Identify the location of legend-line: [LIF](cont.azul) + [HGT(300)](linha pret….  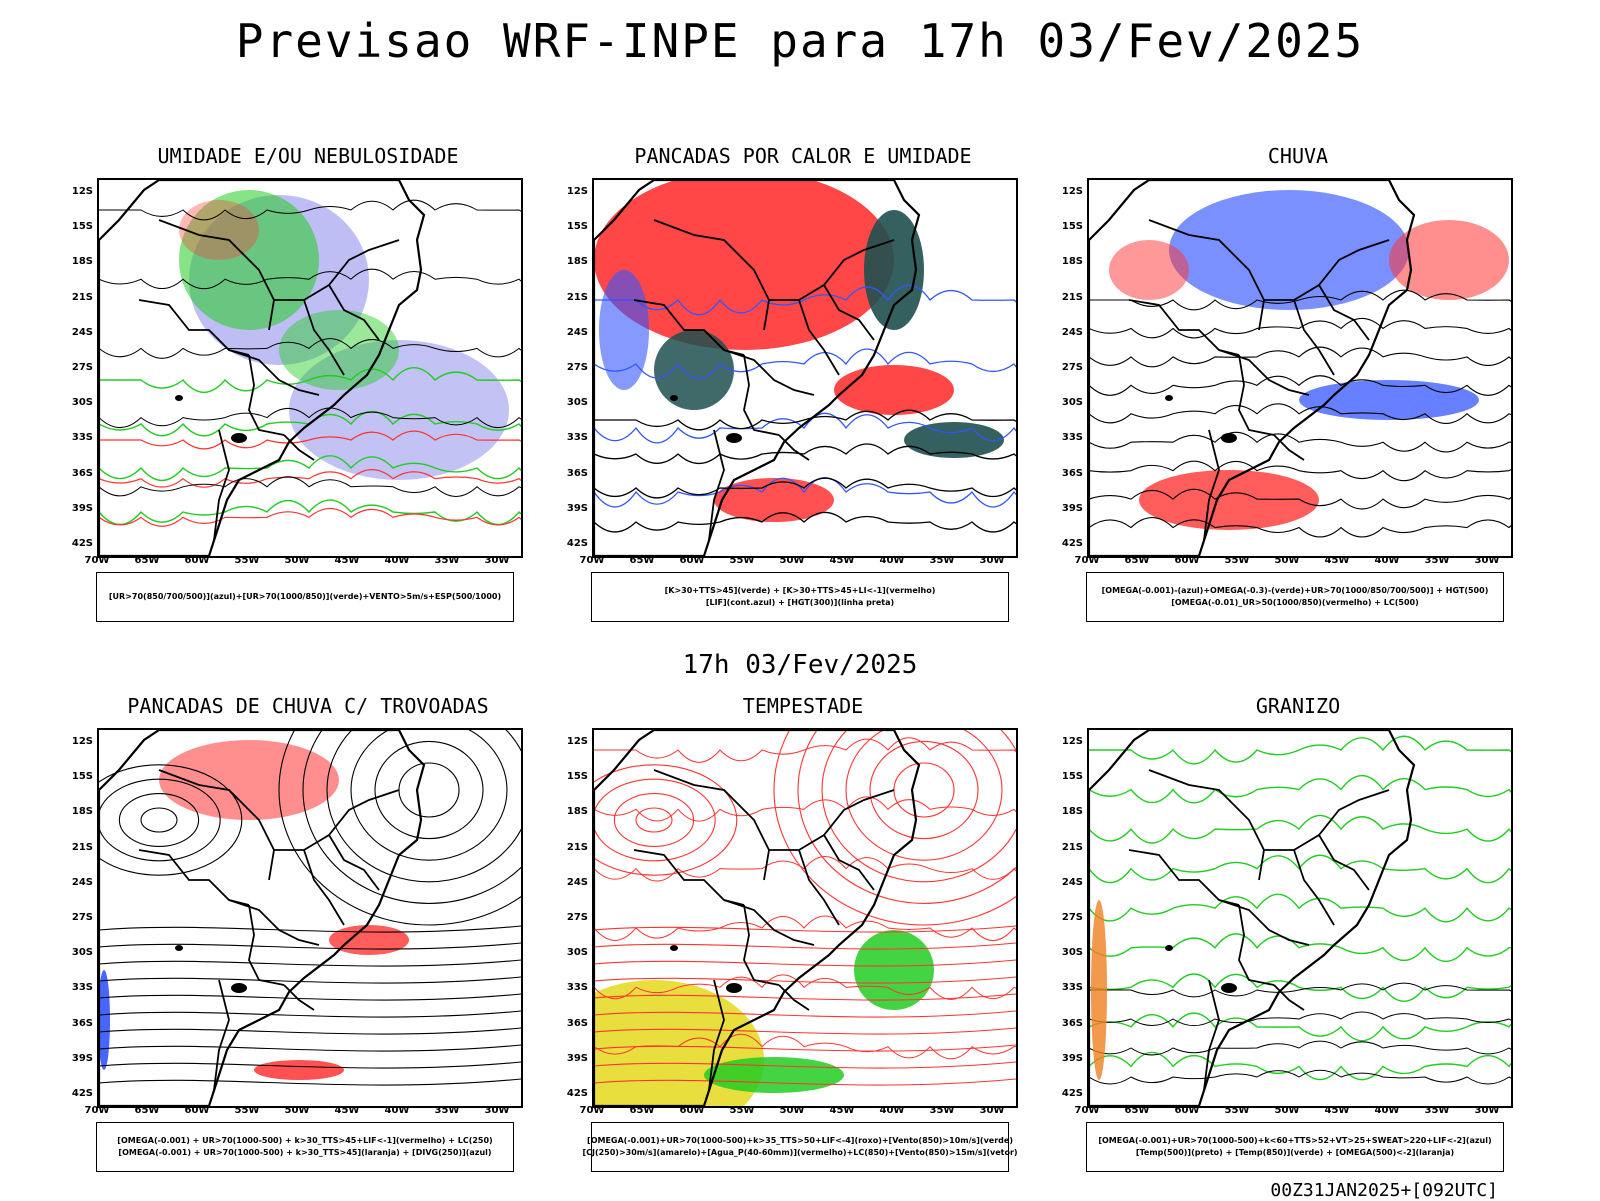
(800, 602).